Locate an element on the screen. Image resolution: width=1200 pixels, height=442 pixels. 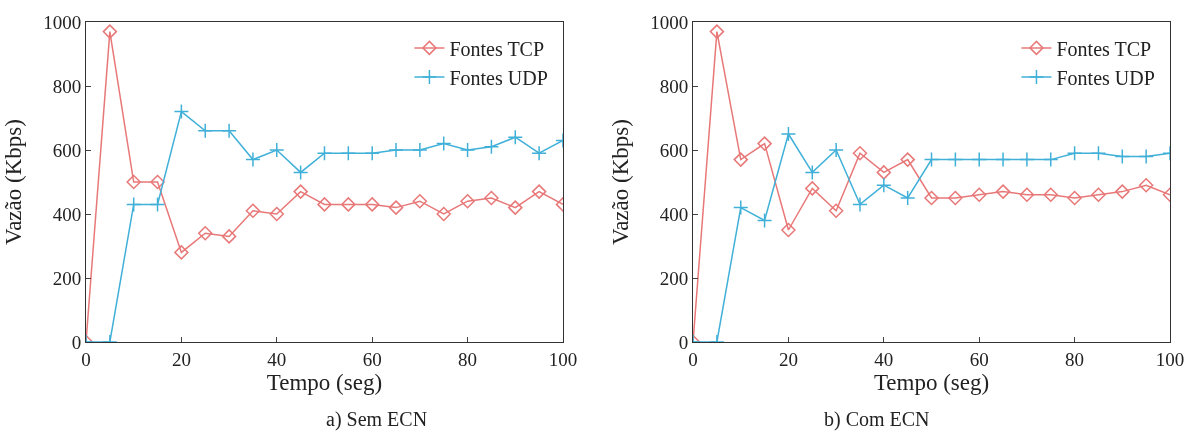
y-tick-label: 200 is located at coordinates (674, 278).